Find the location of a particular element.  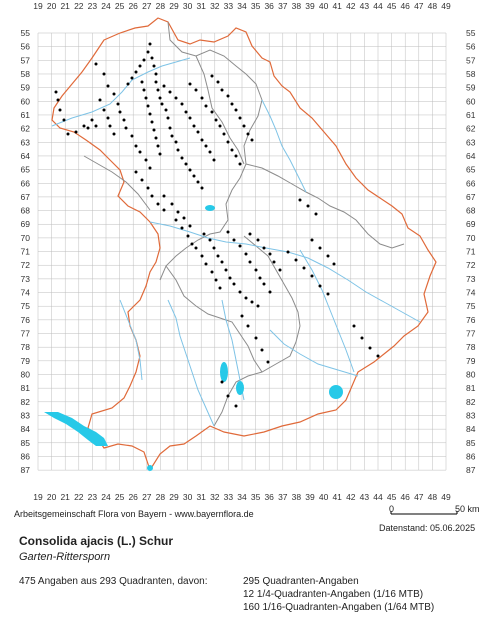

summary-text: 475 Angaben aus 293 Quadranten, davon: is located at coordinates (113, 581).